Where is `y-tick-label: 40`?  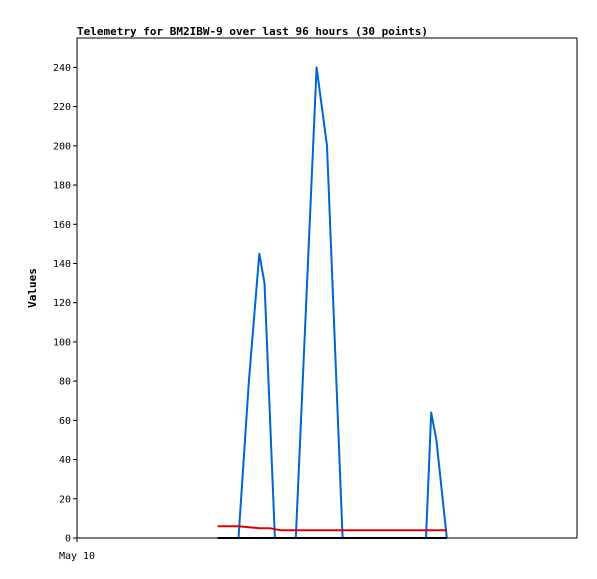
y-tick-label: 40 is located at coordinates (65, 460).